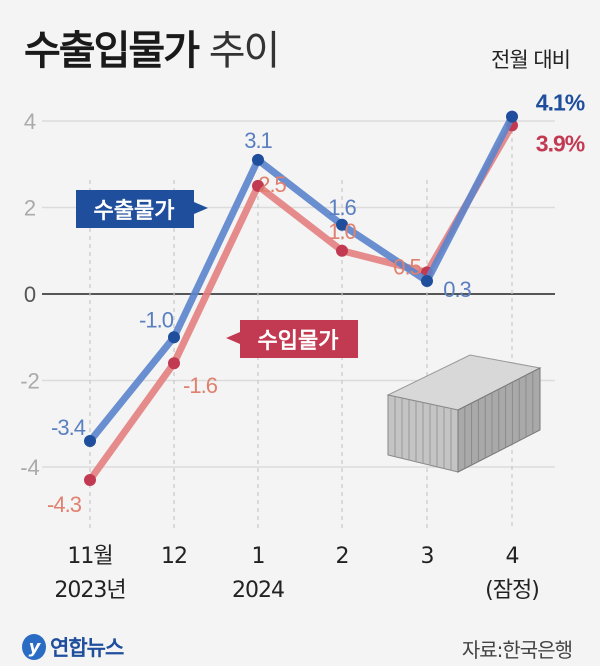  What do you see at coordinates (64, 504) in the screenshot?
I see `data-label: -4.3` at bounding box center [64, 504].